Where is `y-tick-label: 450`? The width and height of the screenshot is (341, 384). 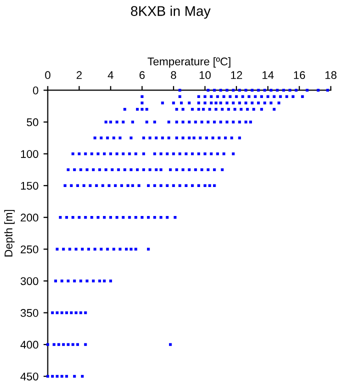
y-tick-label: 450 is located at coordinates (29, 376).